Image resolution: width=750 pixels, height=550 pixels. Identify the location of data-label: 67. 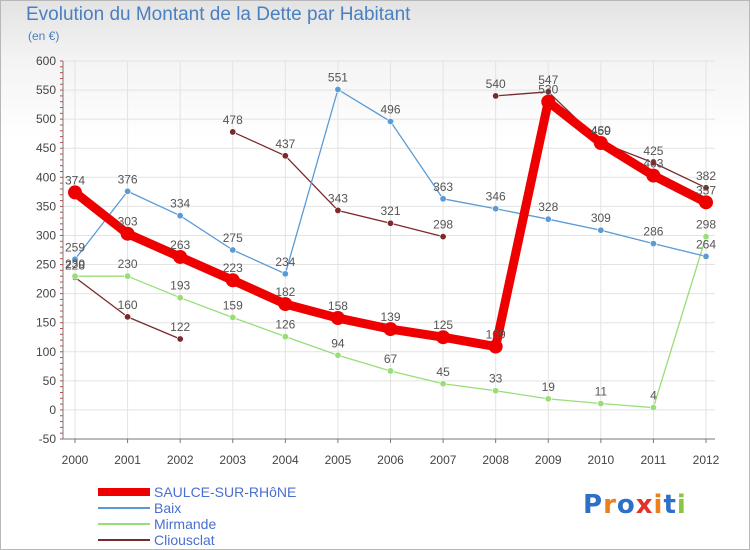
(391, 359).